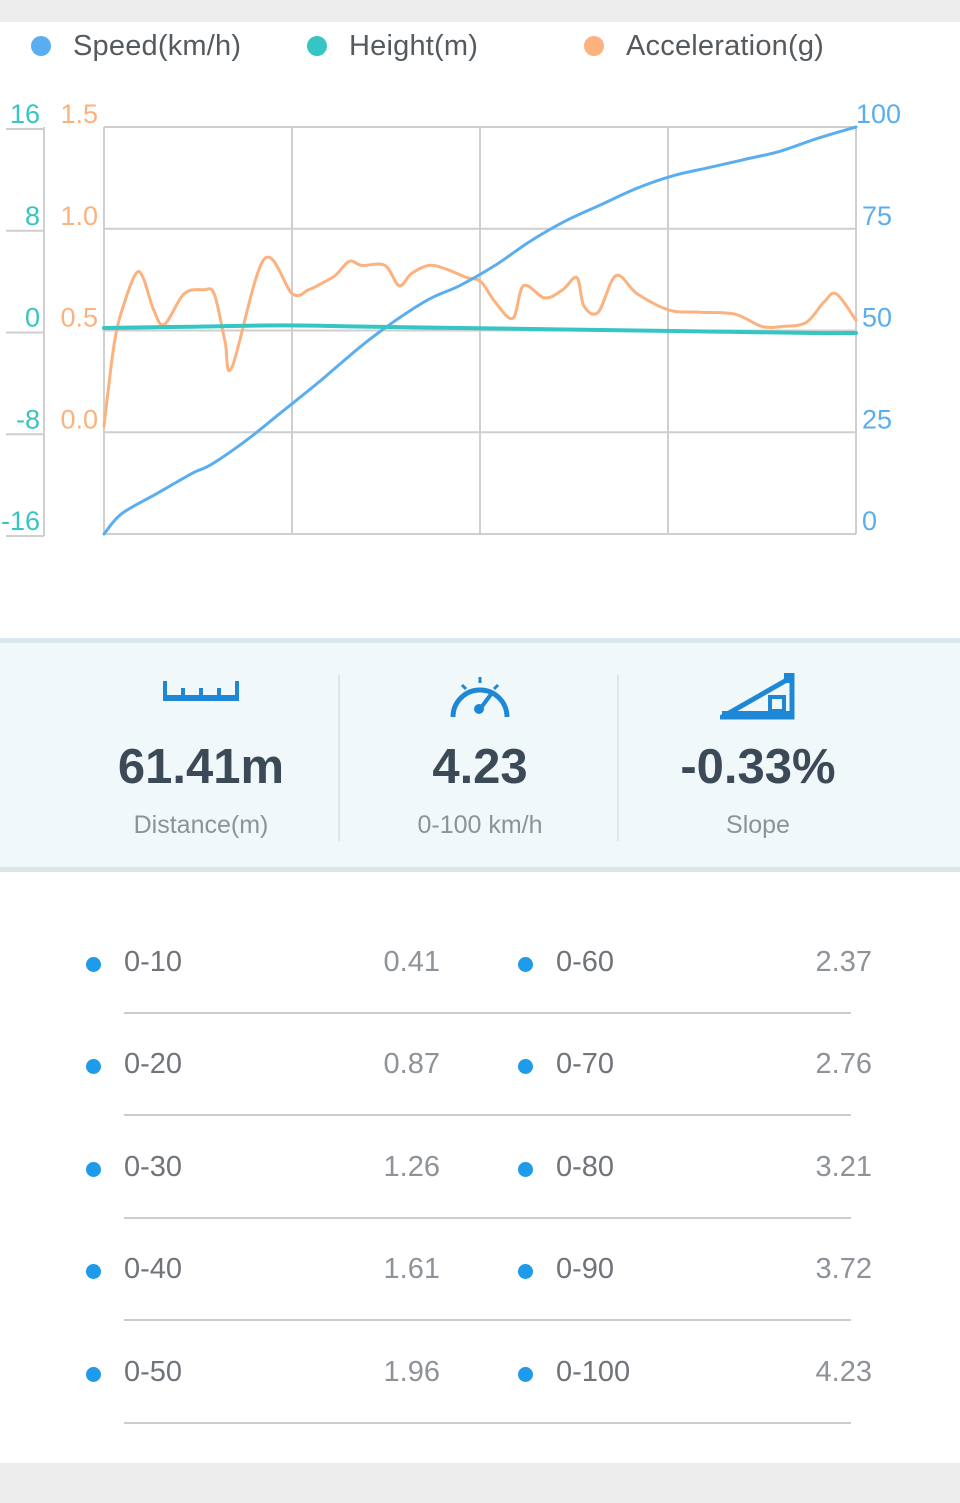 The width and height of the screenshot is (960, 1503). Describe the element at coordinates (585, 1269) in the screenshot. I see `split-range: 0-90` at that location.